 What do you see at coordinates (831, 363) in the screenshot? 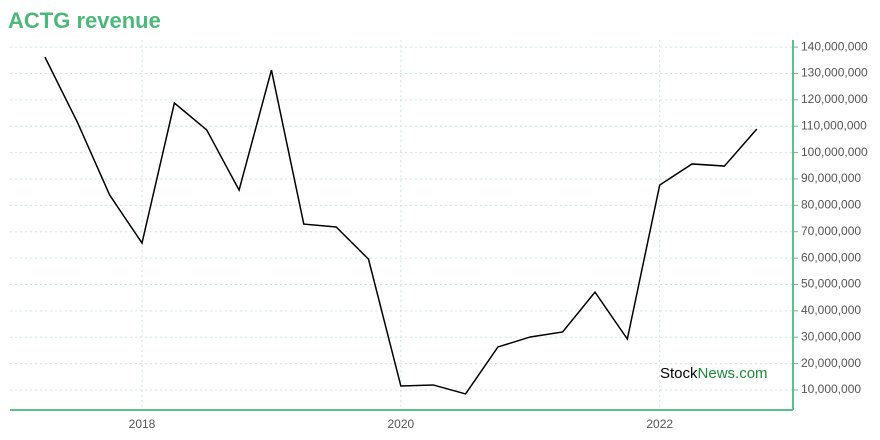
I see `y-tick-label: 20,000,000` at bounding box center [831, 363].